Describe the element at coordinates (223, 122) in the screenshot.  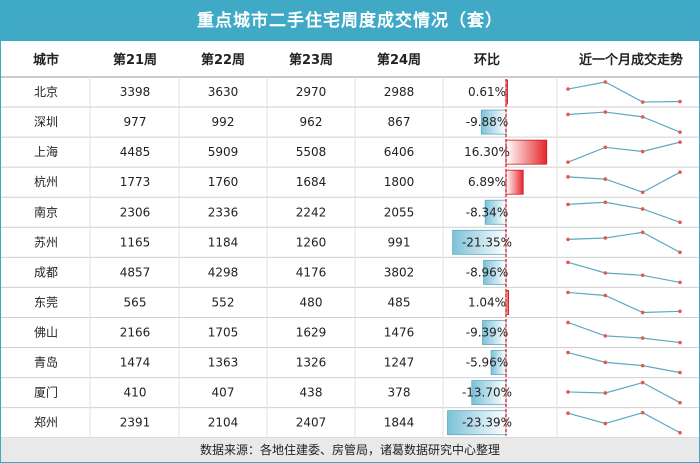
I see `week22-cell: 992` at that location.